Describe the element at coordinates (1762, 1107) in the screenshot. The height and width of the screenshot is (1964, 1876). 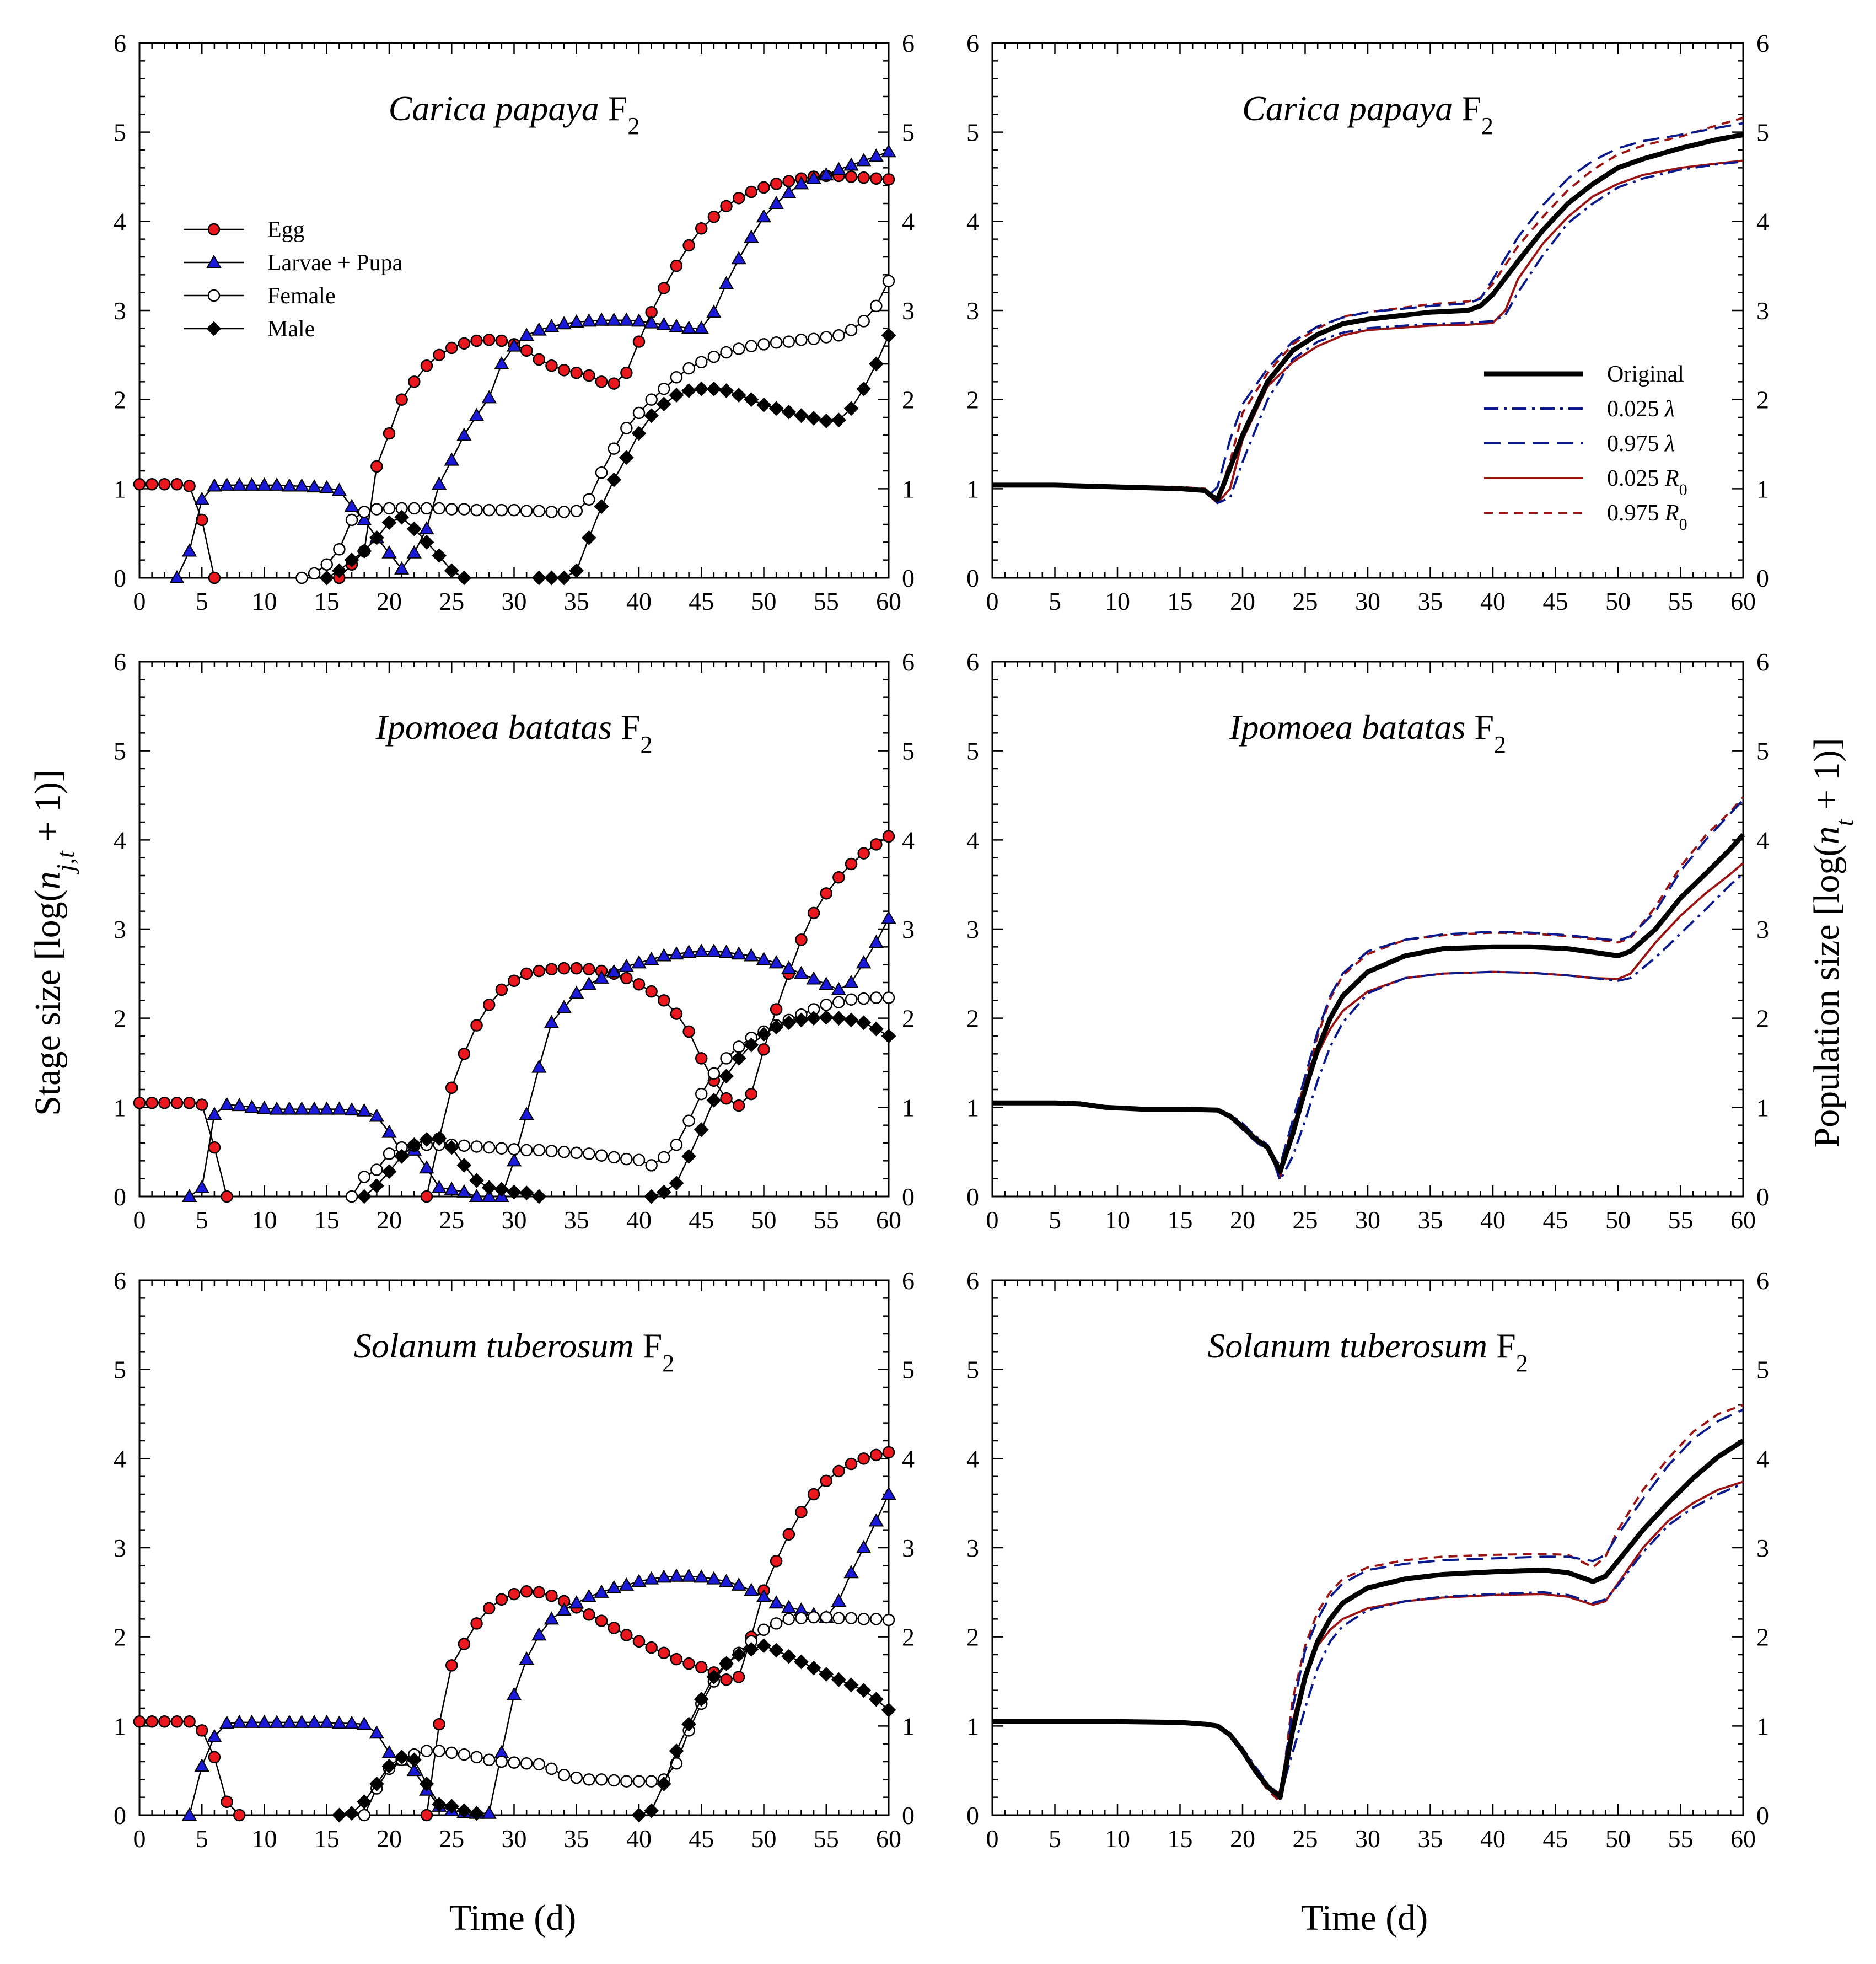
I see `y-tick-label-right: 1` at that location.